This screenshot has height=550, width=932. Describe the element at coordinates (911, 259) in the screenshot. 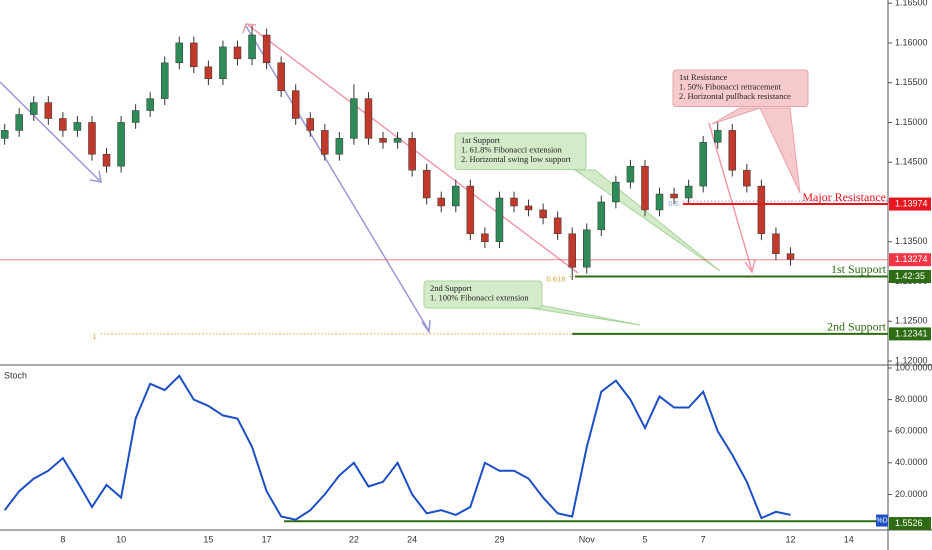

I see `last-price-badge: 1.13274` at that location.